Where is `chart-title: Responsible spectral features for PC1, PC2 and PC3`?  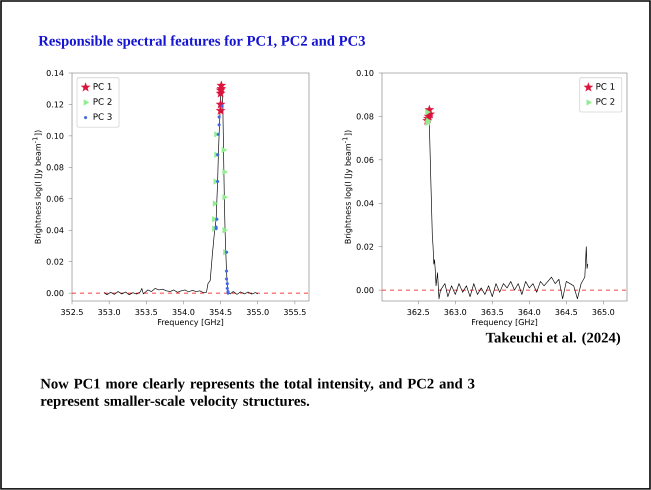
chart-title: Responsible spectral features for PC1, PC2 and PC3 is located at coordinates (202, 42).